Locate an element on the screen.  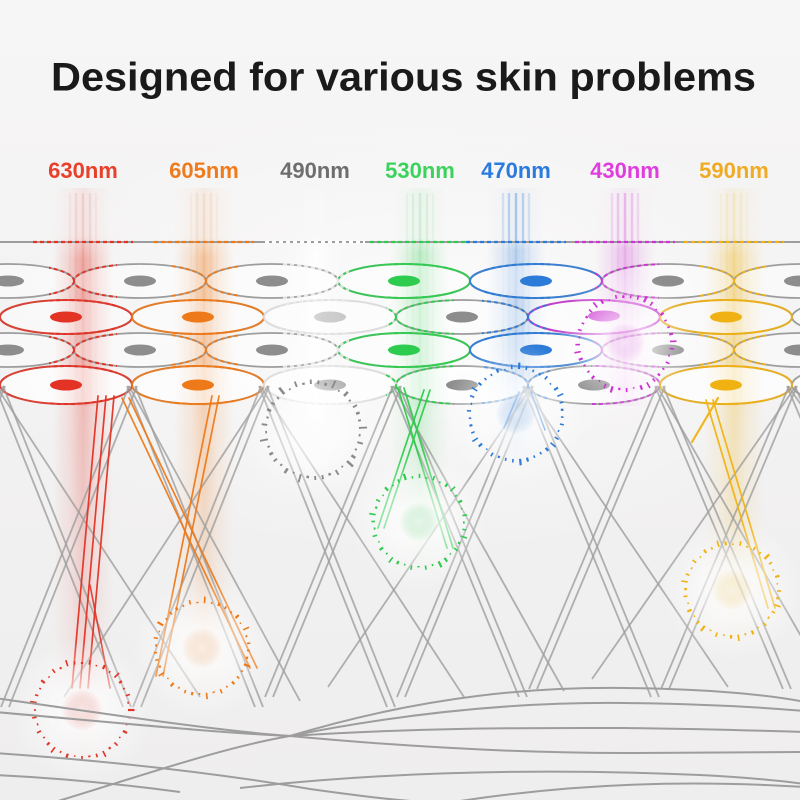
svg-text: 605nm is located at coordinates (204, 170).